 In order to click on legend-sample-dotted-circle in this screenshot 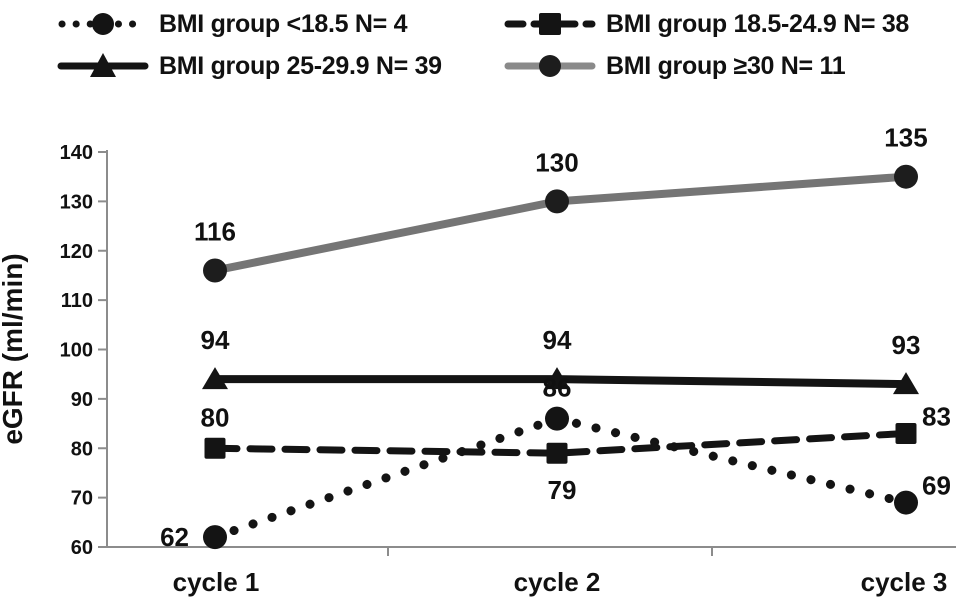, I will do `click(103, 24)`.